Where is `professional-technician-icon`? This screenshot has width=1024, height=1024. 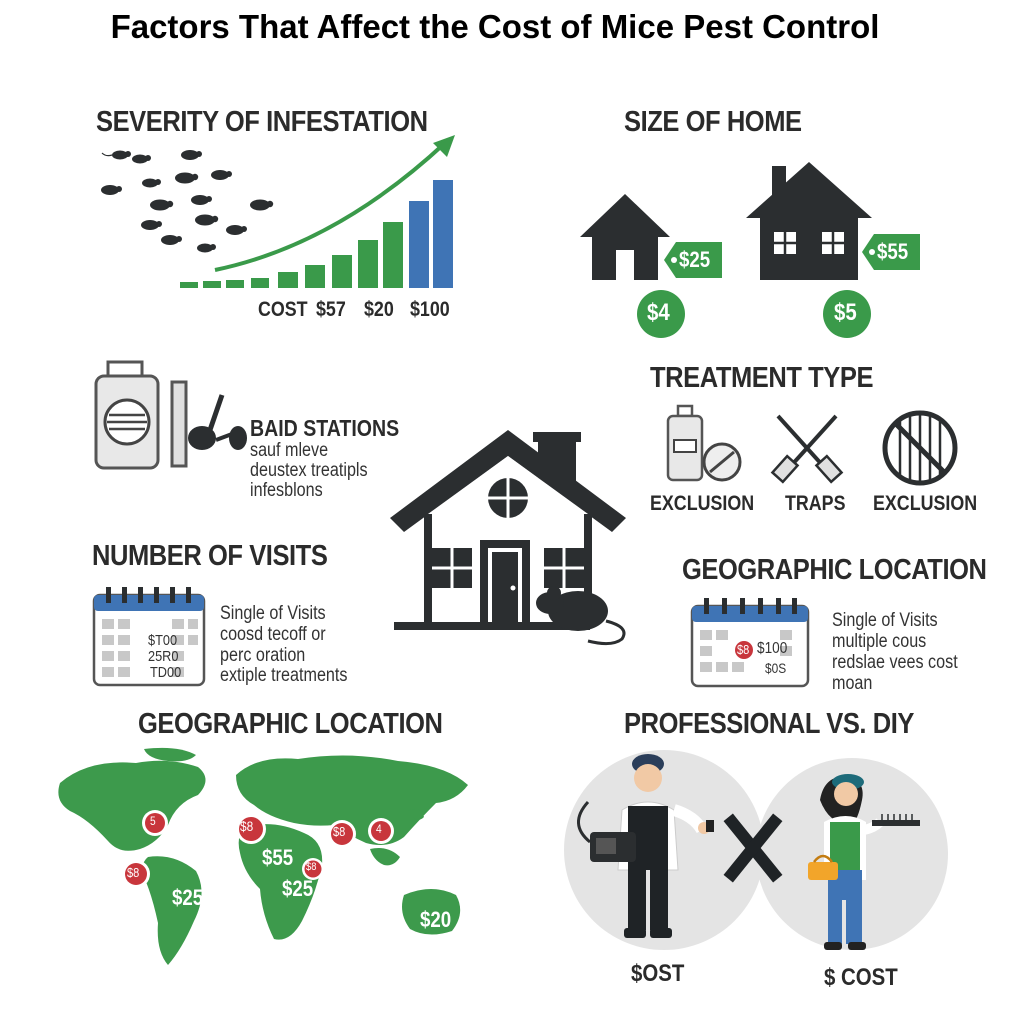 professional-technician-icon is located at coordinates (645, 846).